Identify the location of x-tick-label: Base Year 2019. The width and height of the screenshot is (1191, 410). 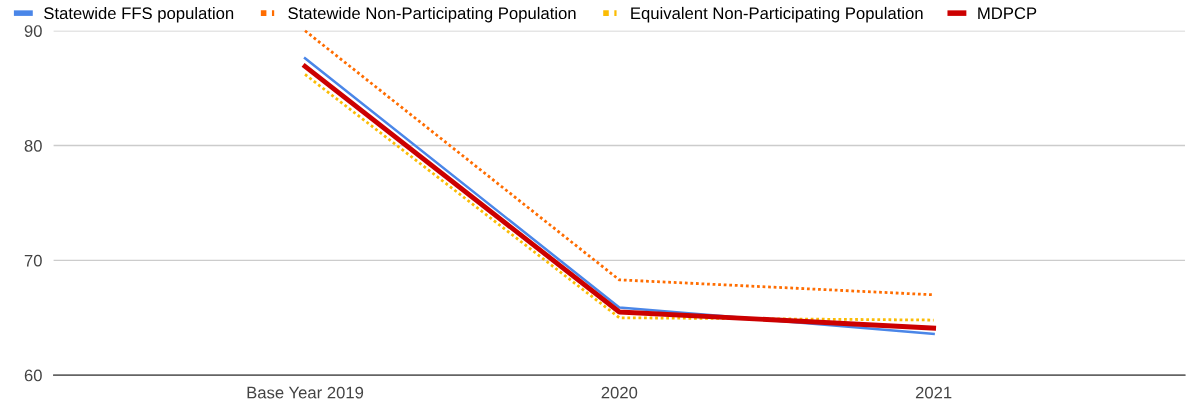
(305, 392).